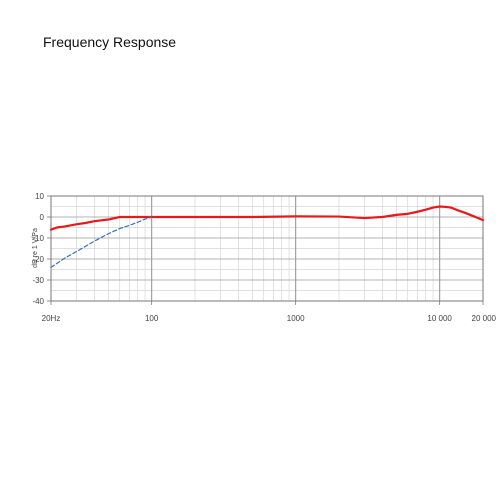 The height and width of the screenshot is (500, 500). Describe the element at coordinates (38, 280) in the screenshot. I see `y-tick-label: -30` at that location.